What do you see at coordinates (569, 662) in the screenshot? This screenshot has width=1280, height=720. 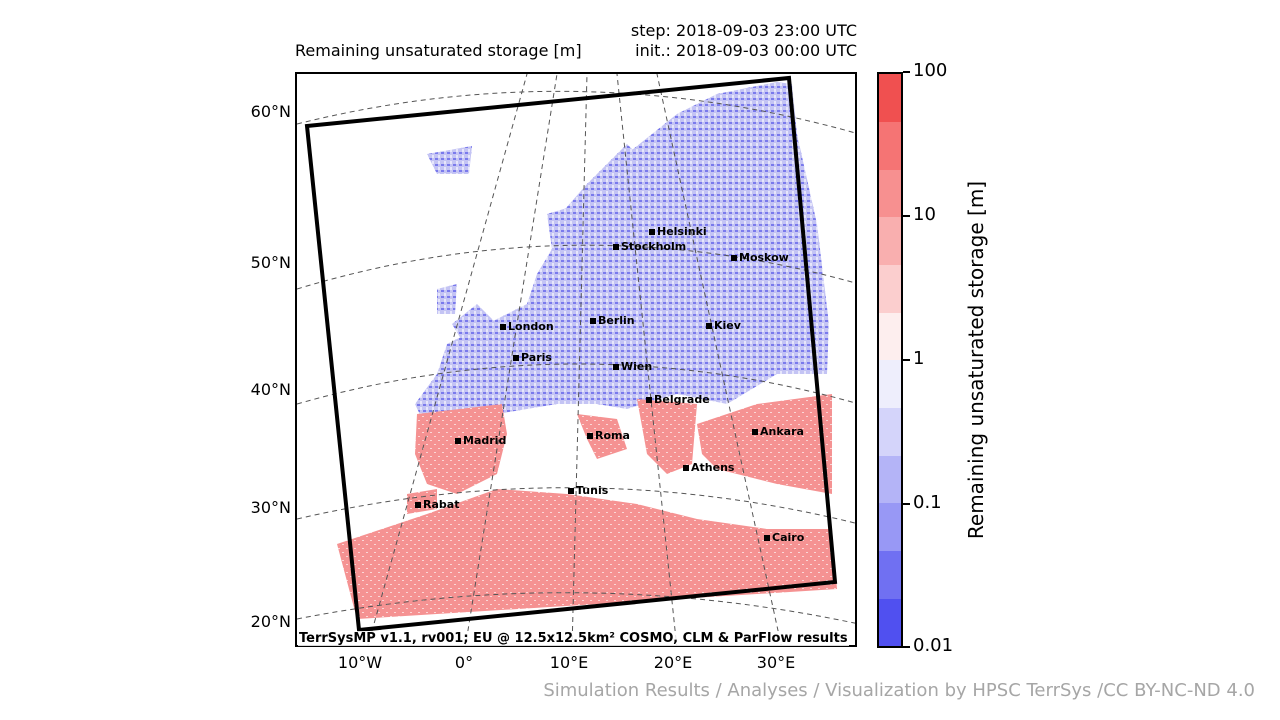 I see `lon-label-10e: 10°E` at bounding box center [569, 662].